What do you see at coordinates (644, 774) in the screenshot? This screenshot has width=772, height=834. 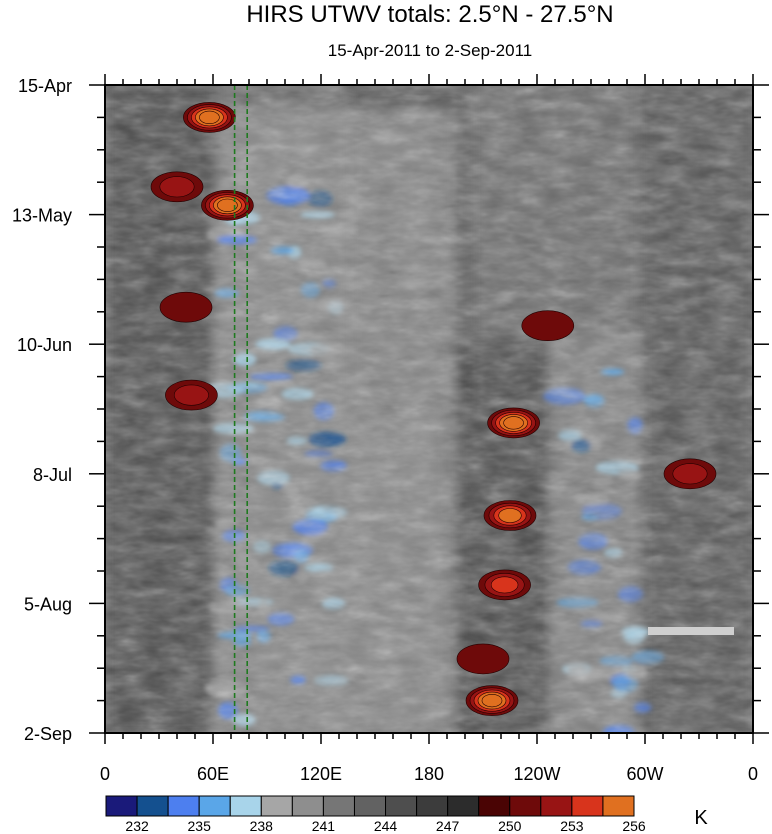 I see `x-tick-label: 60W` at bounding box center [644, 774].